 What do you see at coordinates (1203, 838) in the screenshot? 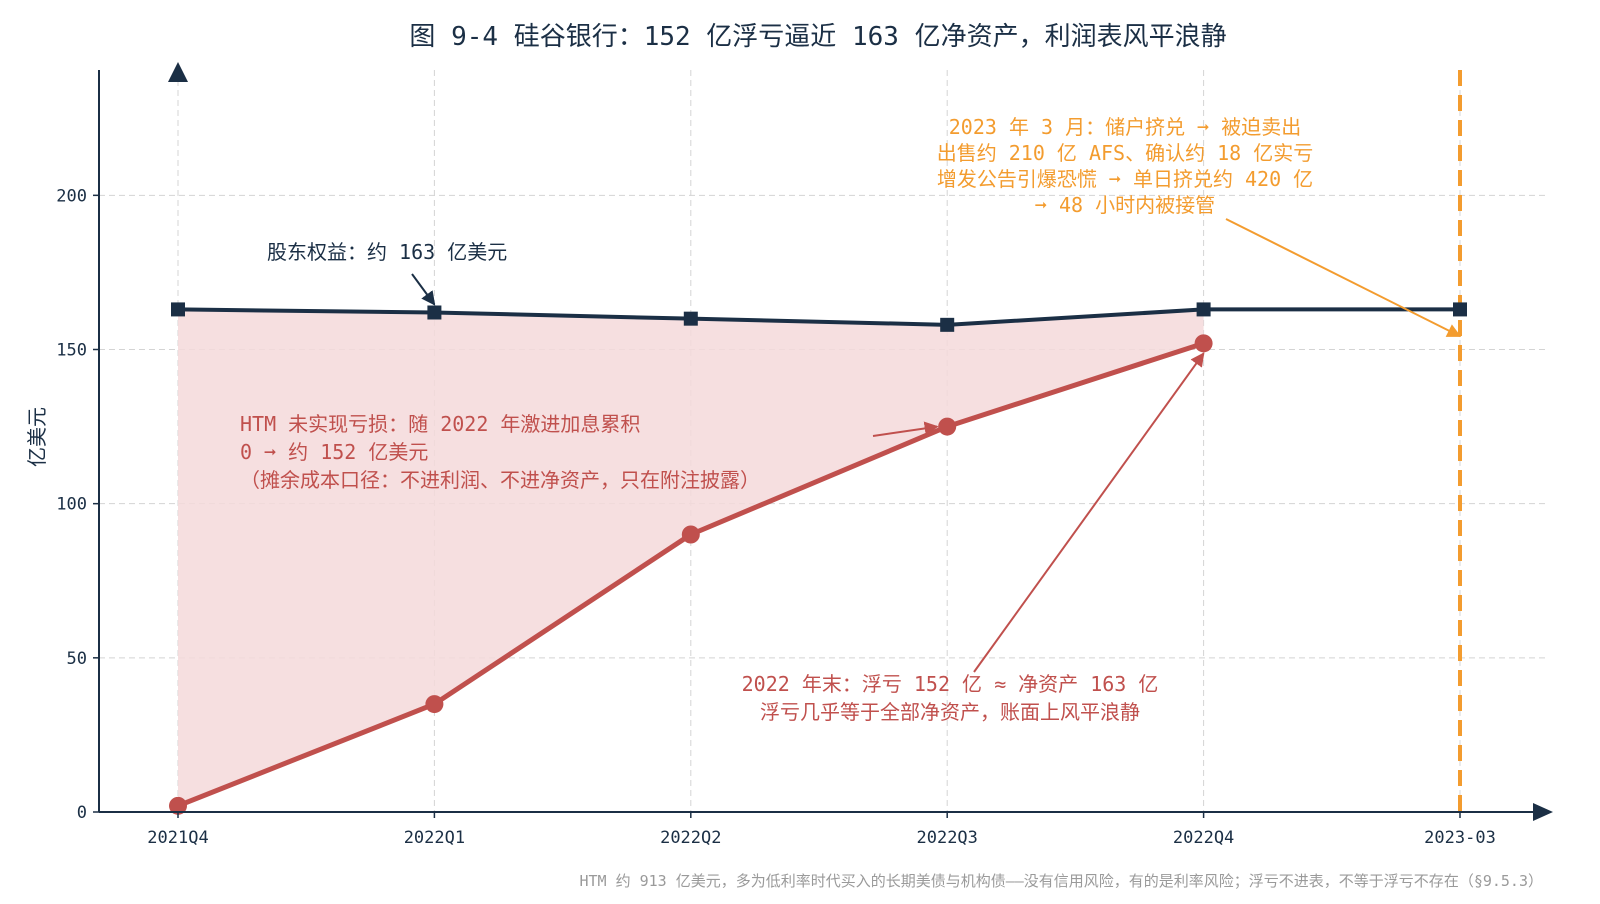
I see `x-tick-label: 2022Q4` at bounding box center [1203, 838].